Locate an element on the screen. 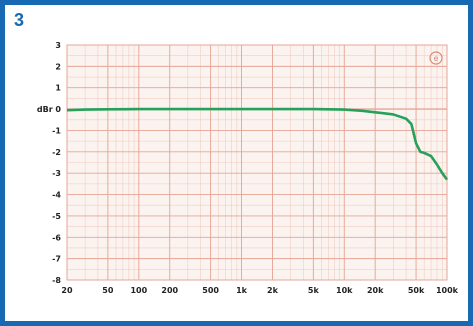 The image size is (473, 326). figure-number: 3 is located at coordinates (19, 20).